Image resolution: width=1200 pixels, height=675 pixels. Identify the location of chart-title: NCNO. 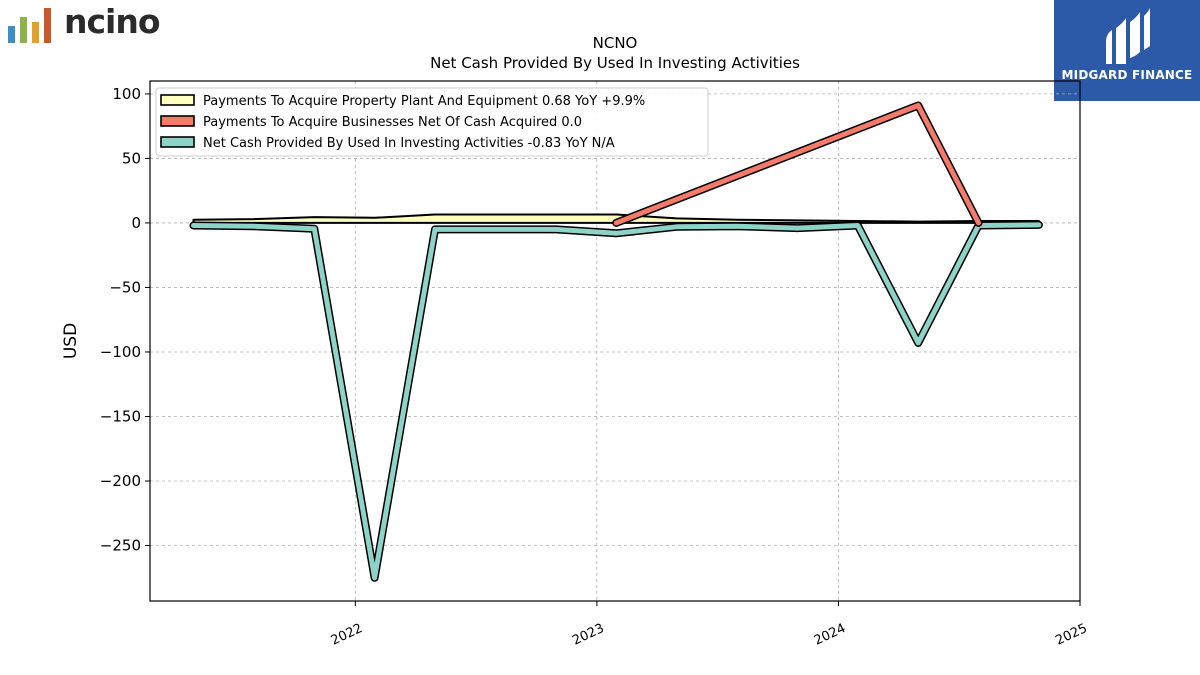
(615, 43).